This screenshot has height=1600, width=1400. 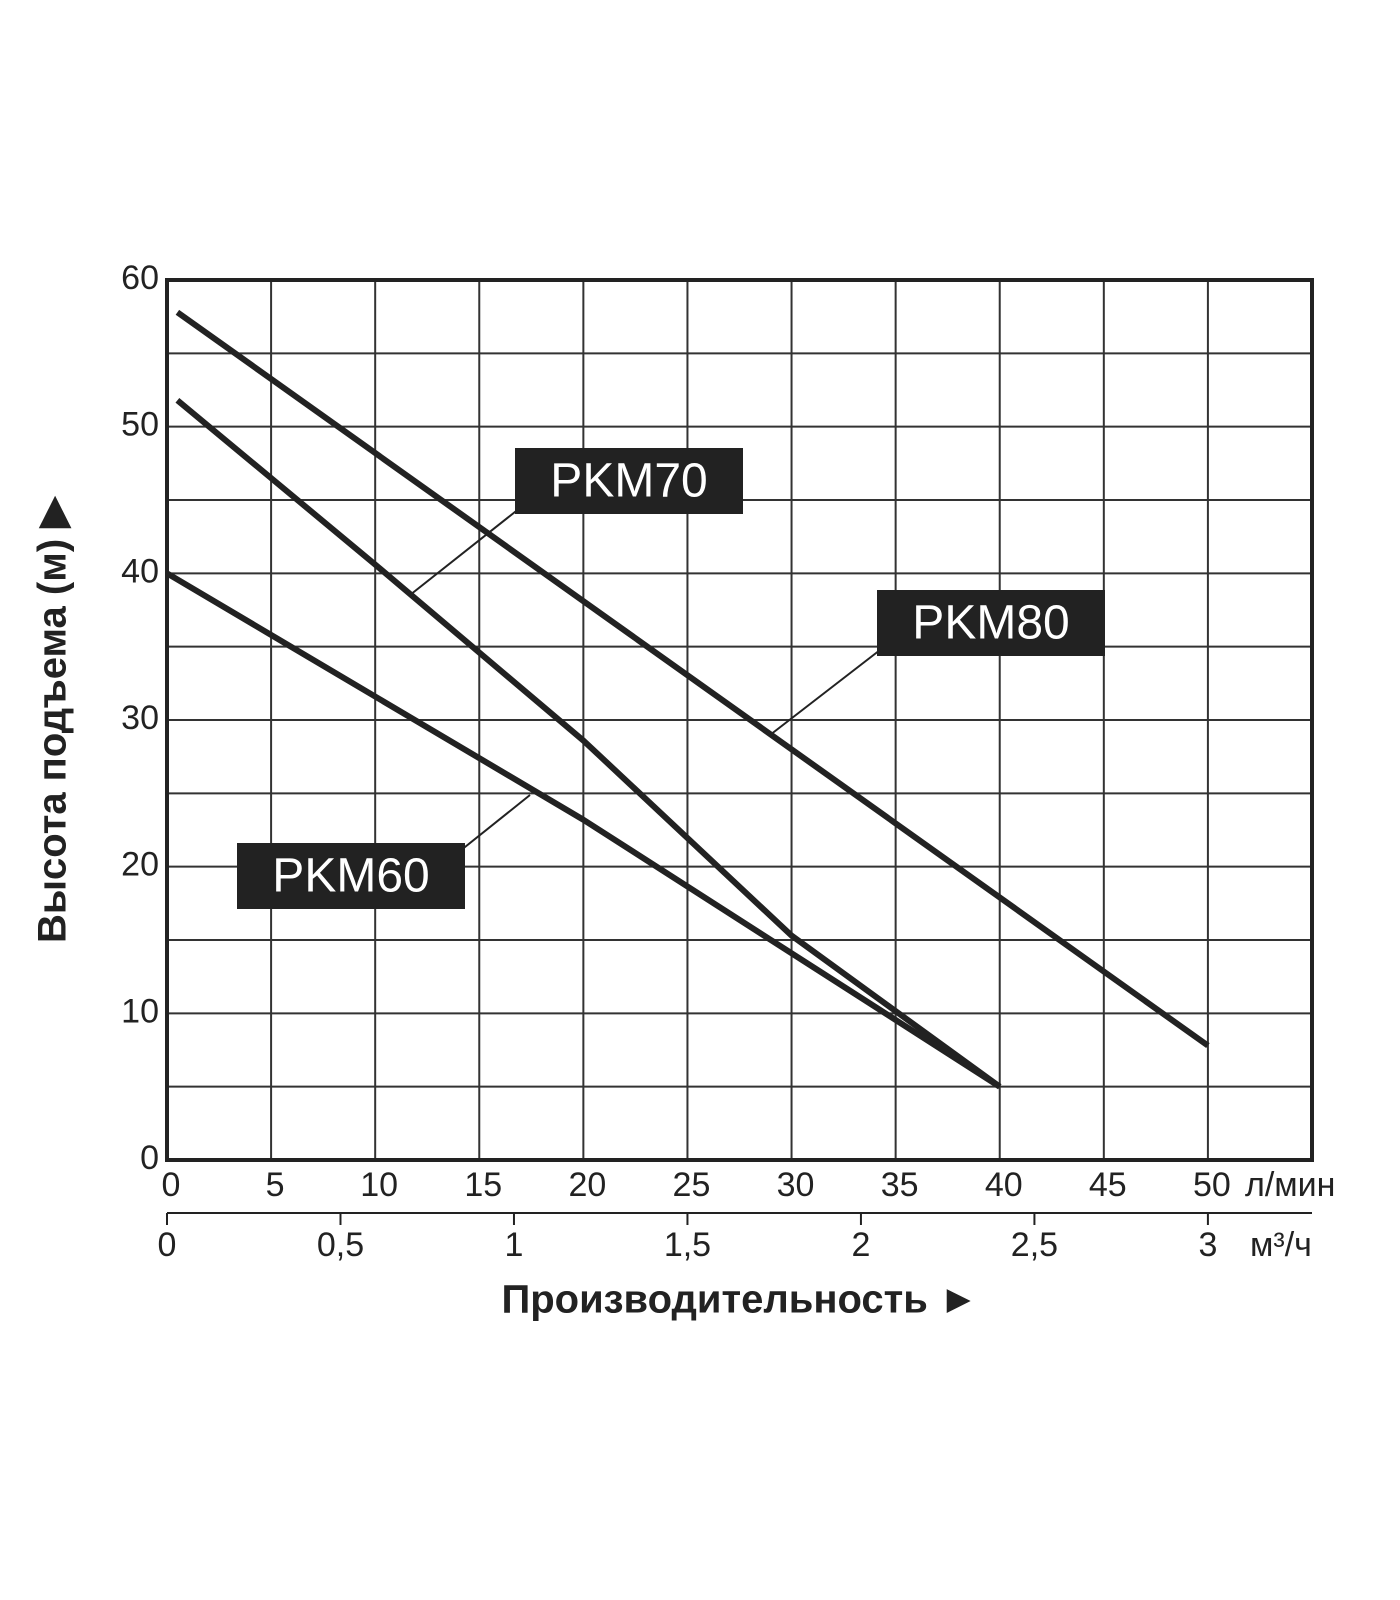 I want to click on x2-tick-label: 0, so click(x=167, y=1245).